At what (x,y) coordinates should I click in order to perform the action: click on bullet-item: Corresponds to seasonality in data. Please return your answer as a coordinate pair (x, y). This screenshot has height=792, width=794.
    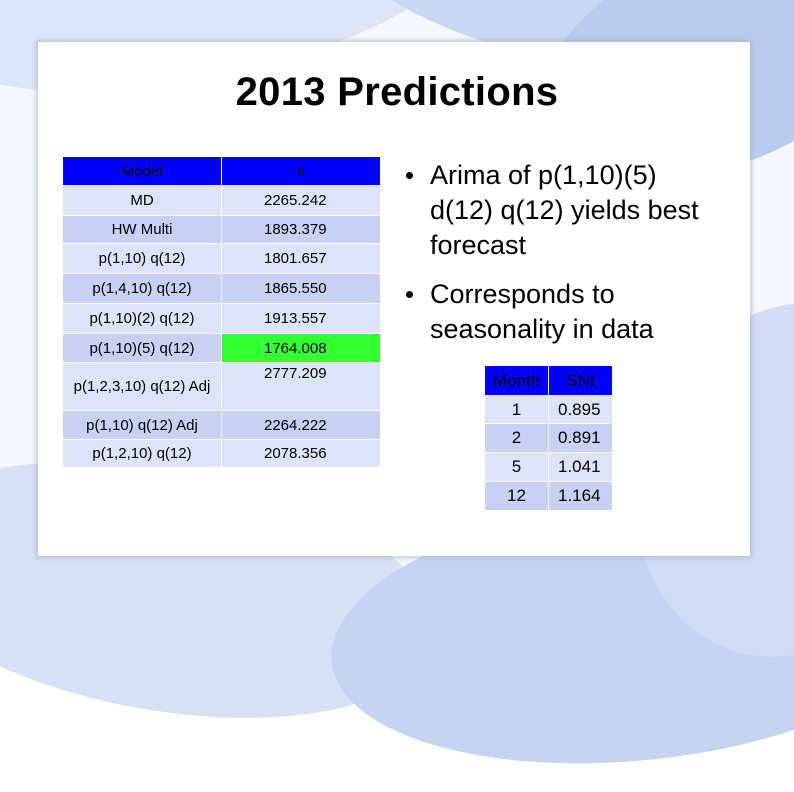
    Looking at the image, I should click on (563, 312).